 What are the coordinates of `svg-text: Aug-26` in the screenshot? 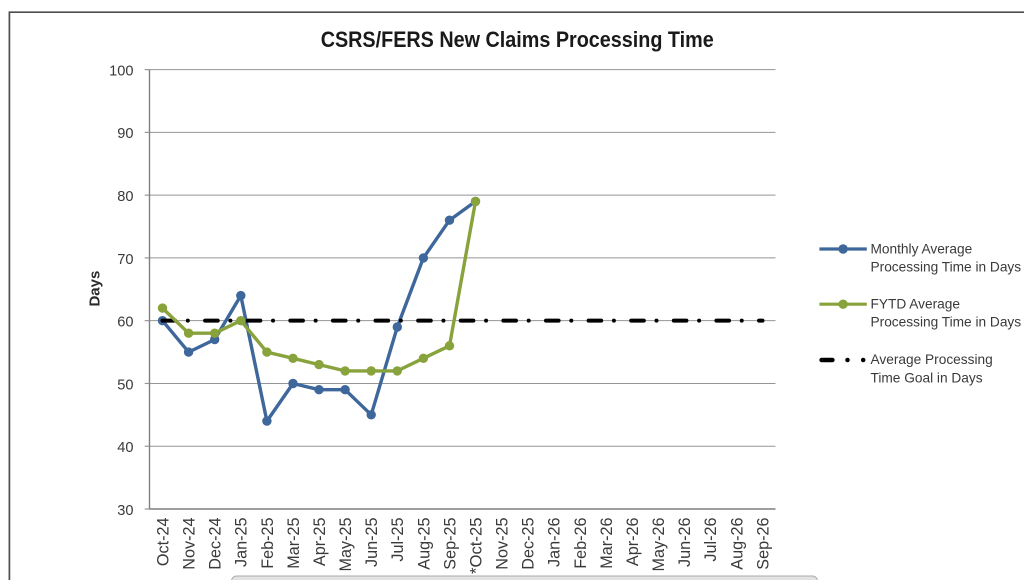 It's located at (737, 544).